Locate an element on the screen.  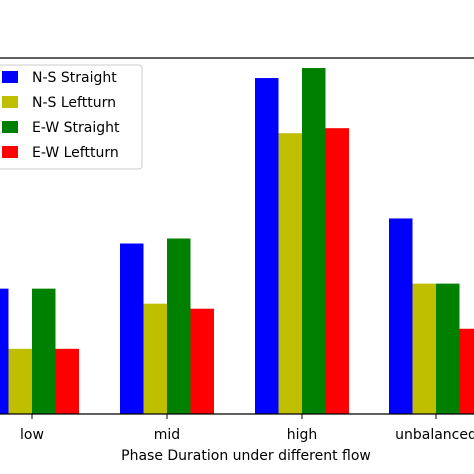
bar-low-e-w-straight is located at coordinates (44, 351).